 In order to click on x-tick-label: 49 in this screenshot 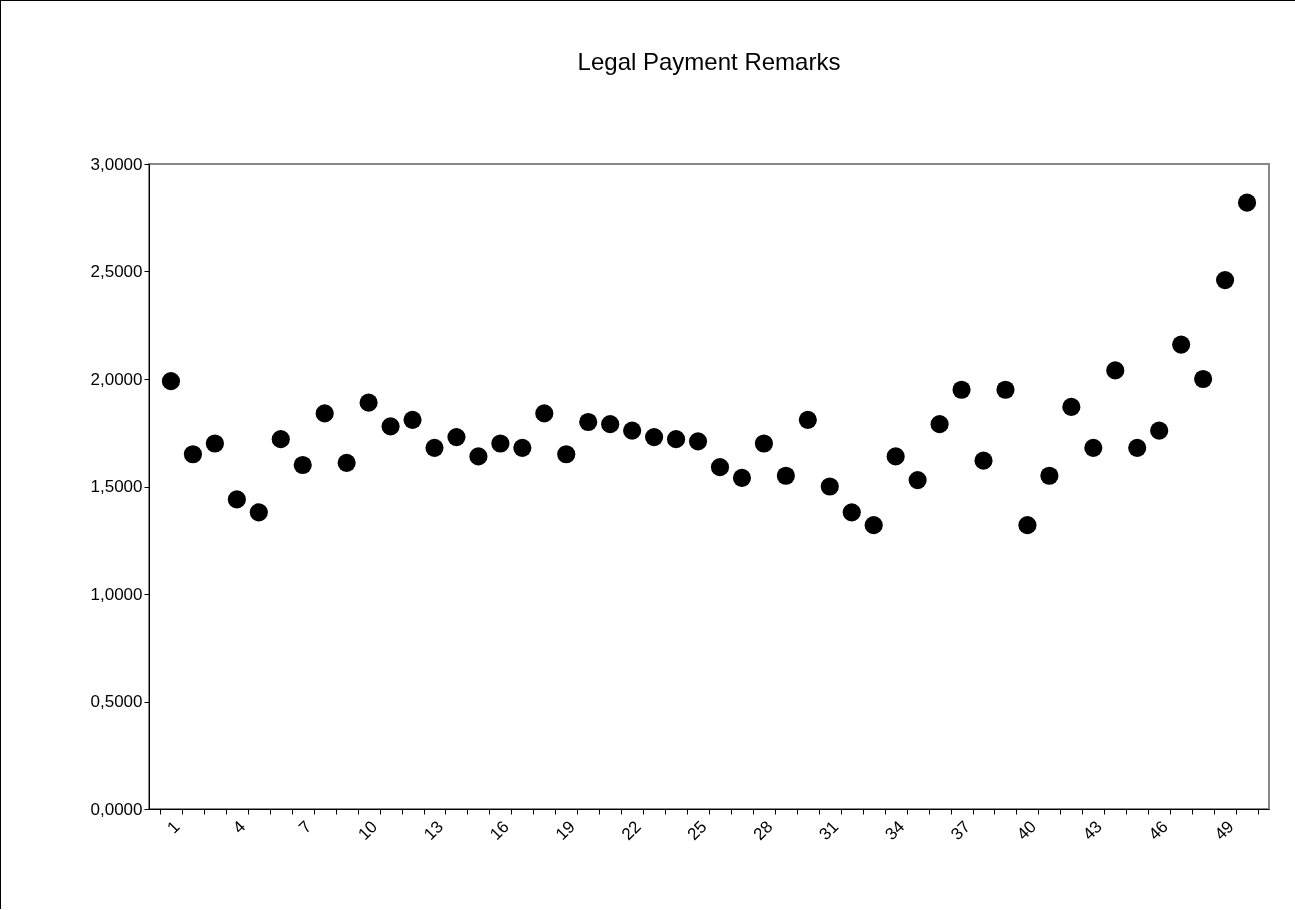, I will do `click(1224, 830)`.